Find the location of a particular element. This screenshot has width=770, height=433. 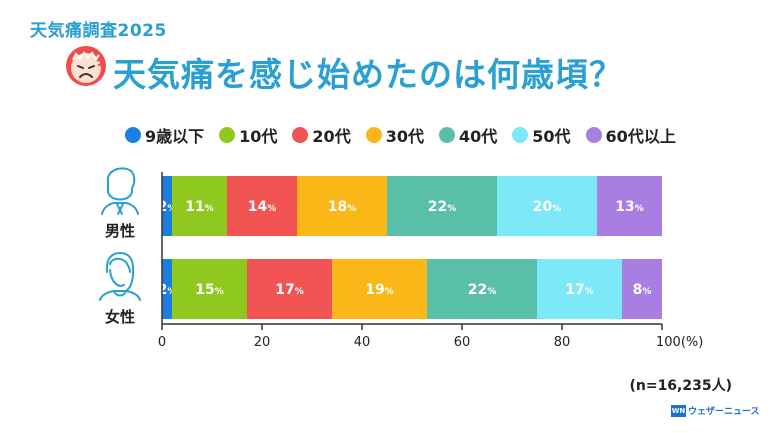

sample-size-note: (n=16,235人) is located at coordinates (680, 386).